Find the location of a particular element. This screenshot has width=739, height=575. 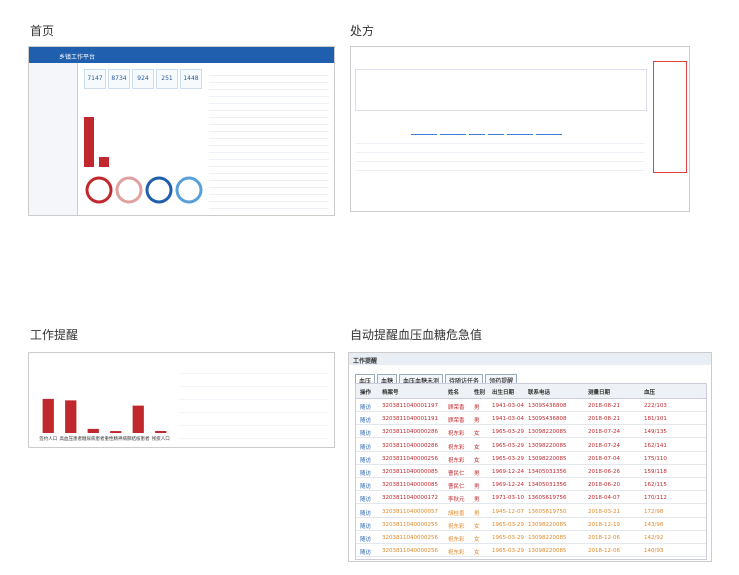

section-title: 处方 is located at coordinates (362, 31).